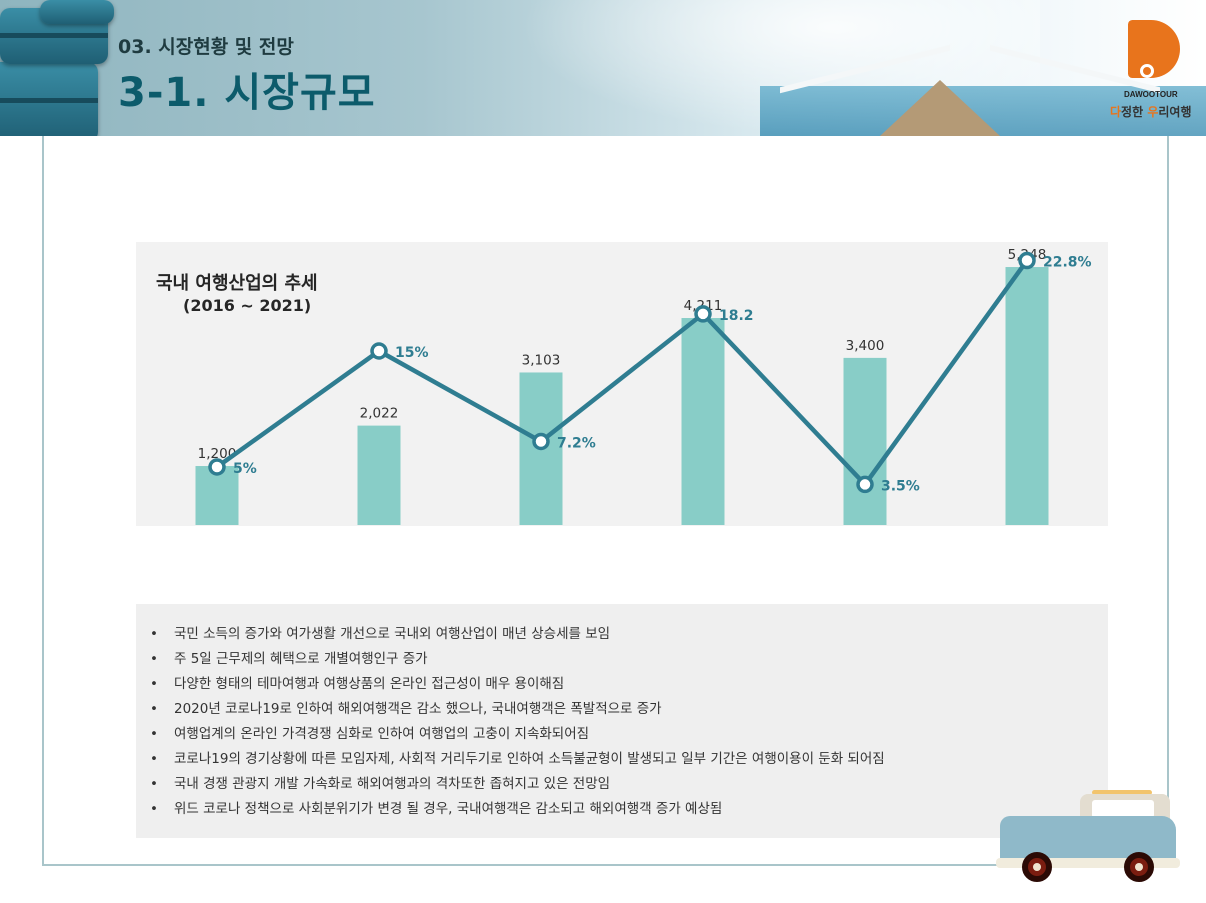 The width and height of the screenshot is (1206, 903). What do you see at coordinates (522, 865) in the screenshot?
I see `frame-line-bottom` at bounding box center [522, 865].